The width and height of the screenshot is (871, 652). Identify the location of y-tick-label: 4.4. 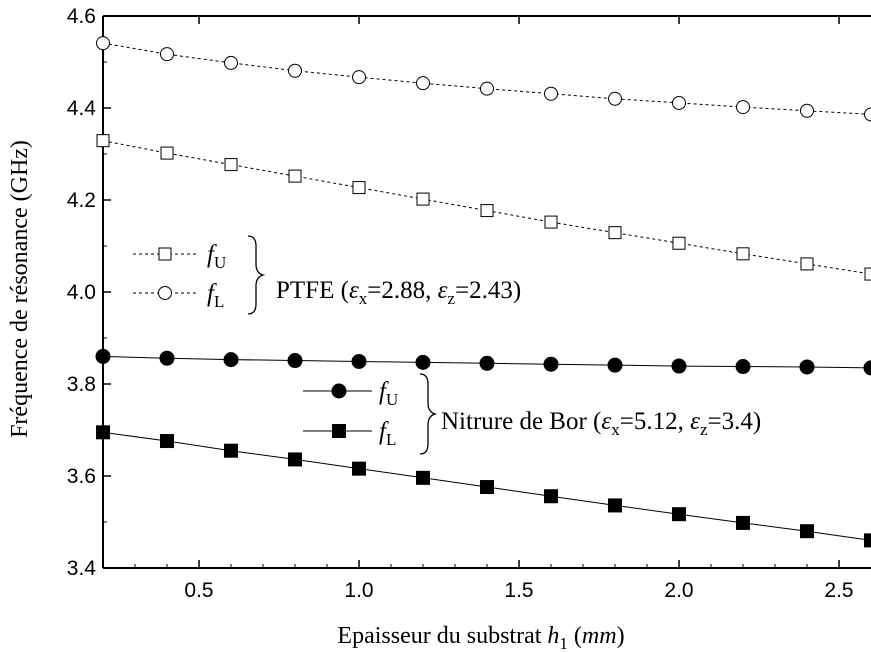
(82, 108).